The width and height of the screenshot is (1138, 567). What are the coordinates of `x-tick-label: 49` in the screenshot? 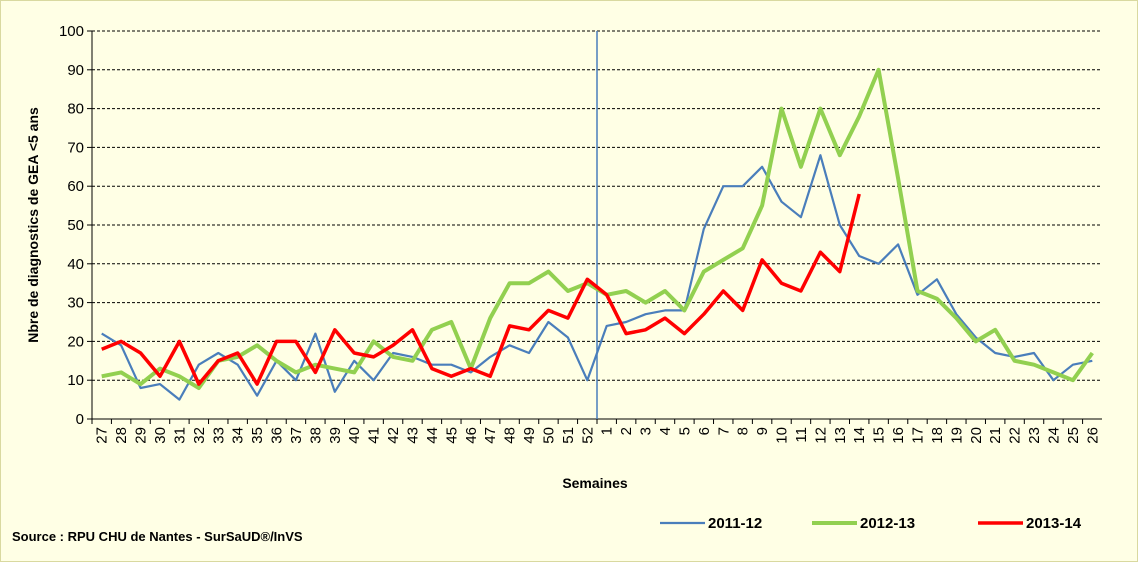 It's located at (529, 435).